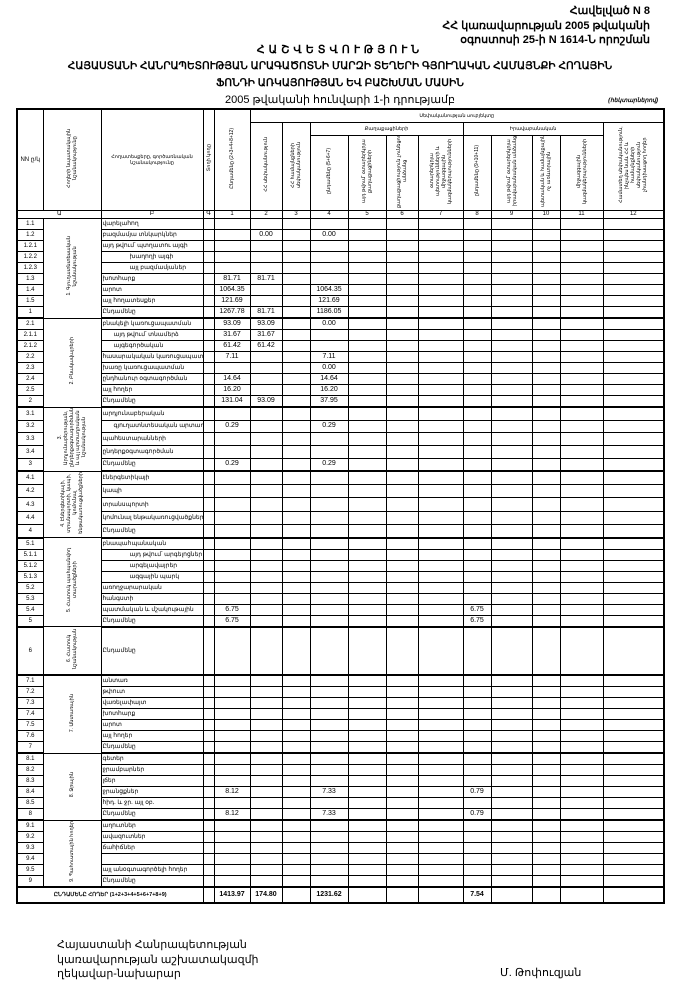  What do you see at coordinates (72, 712) in the screenshot?
I see `category-label: 7. Անտառային` at bounding box center [72, 712].